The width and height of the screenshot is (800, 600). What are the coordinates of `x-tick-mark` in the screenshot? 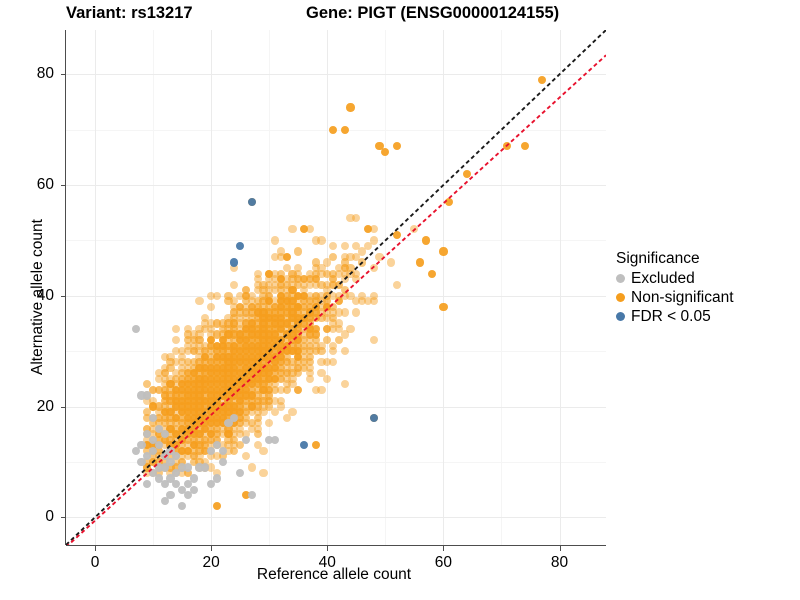 It's located at (328, 548).